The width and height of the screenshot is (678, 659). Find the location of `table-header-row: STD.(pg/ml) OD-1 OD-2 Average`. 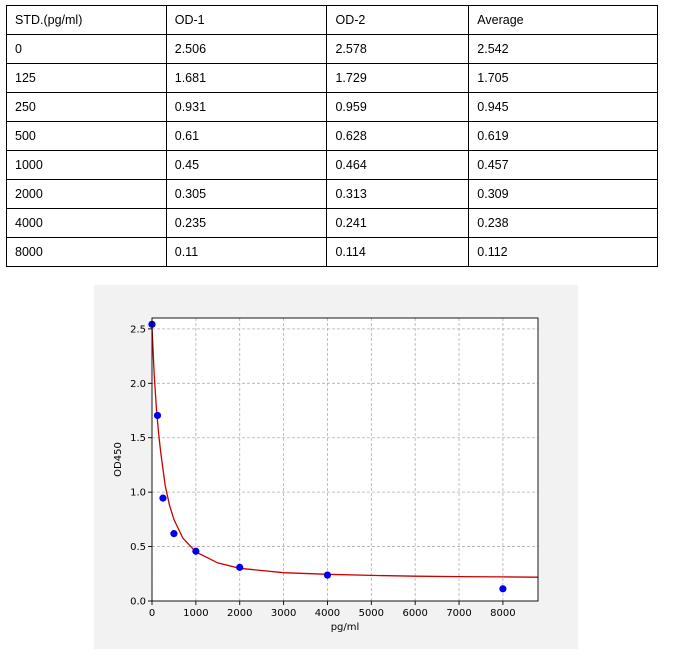

table-header-row: STD.(pg/ml) OD-1 OD-2 Average is located at coordinates (332, 20).